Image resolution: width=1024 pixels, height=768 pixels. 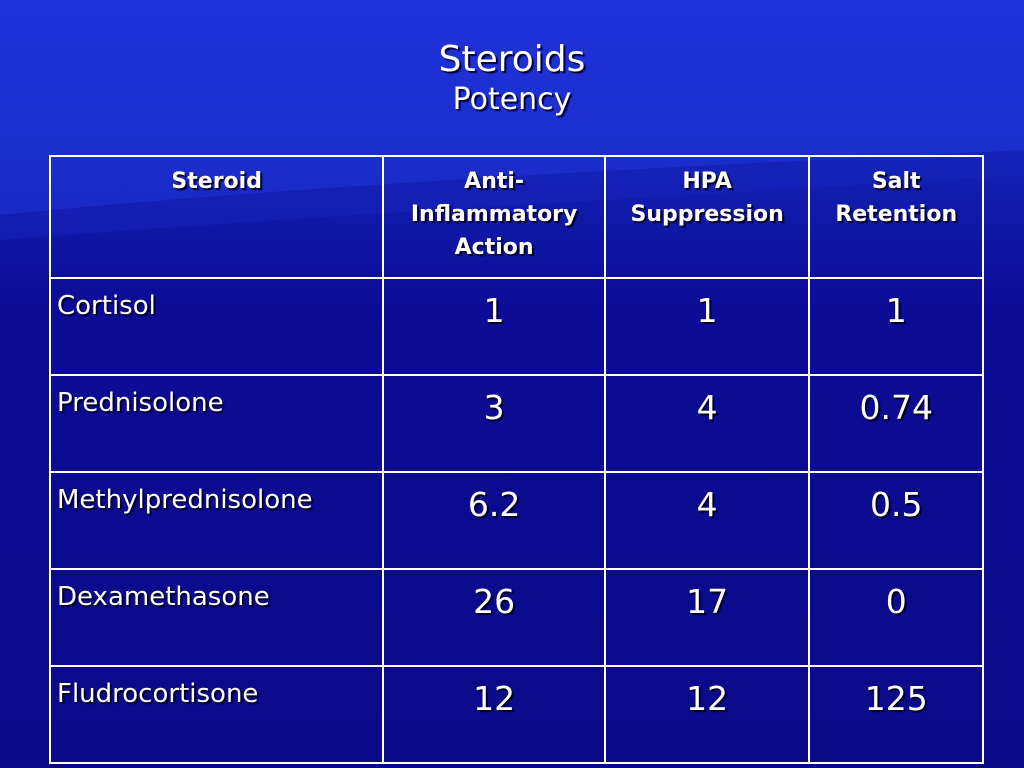 What do you see at coordinates (494, 423) in the screenshot?
I see `anti-inflammatory-value: 3` at bounding box center [494, 423].